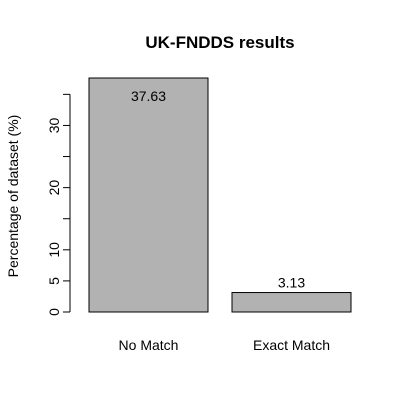 This screenshot has width=402, height=413. Describe the element at coordinates (54, 312) in the screenshot. I see `y-tick-label: 0` at that location.